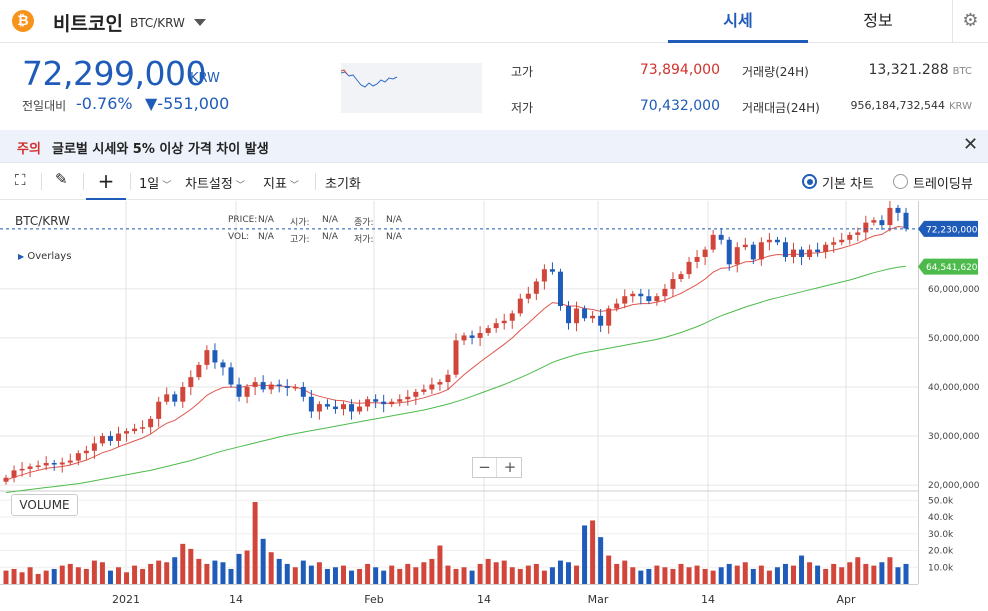  What do you see at coordinates (394, 220) in the screenshot?
I see `legend-close-value: N/A` at bounding box center [394, 220].